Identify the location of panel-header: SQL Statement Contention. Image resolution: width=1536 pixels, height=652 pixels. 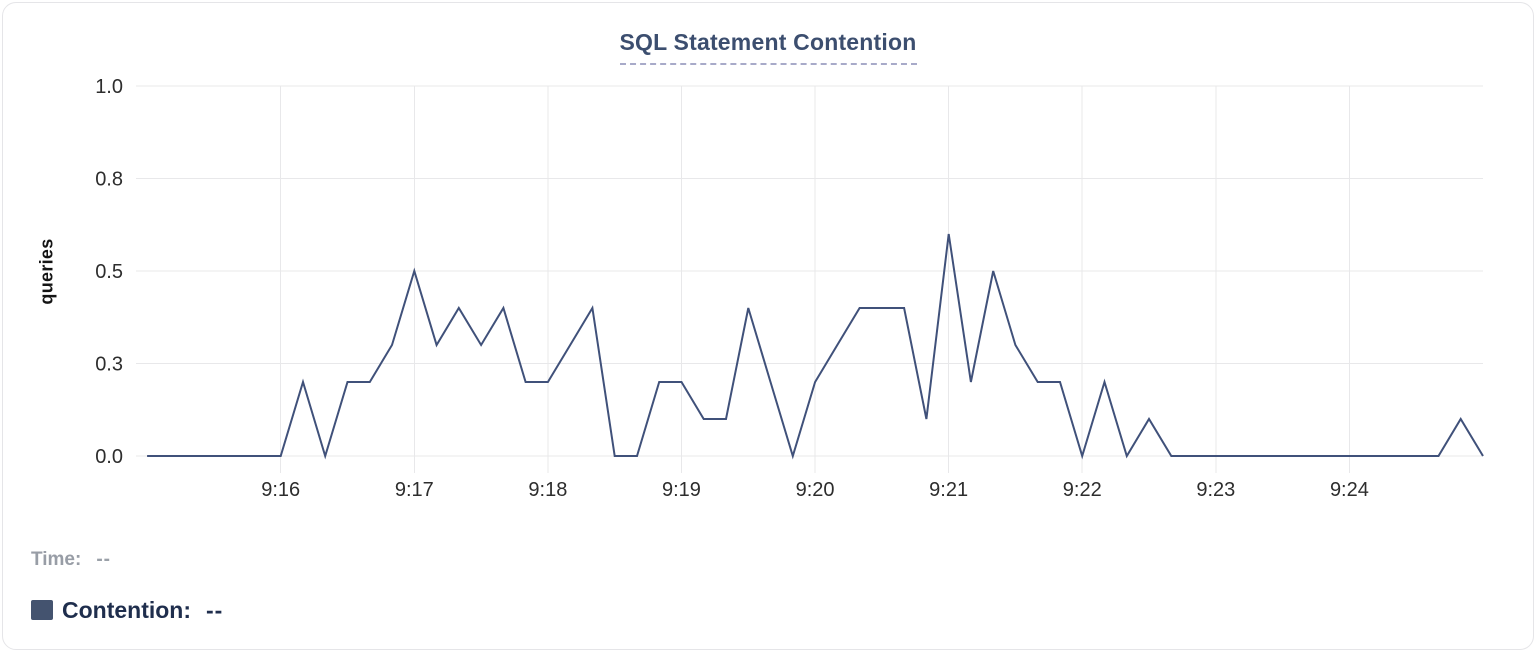
(768, 47).